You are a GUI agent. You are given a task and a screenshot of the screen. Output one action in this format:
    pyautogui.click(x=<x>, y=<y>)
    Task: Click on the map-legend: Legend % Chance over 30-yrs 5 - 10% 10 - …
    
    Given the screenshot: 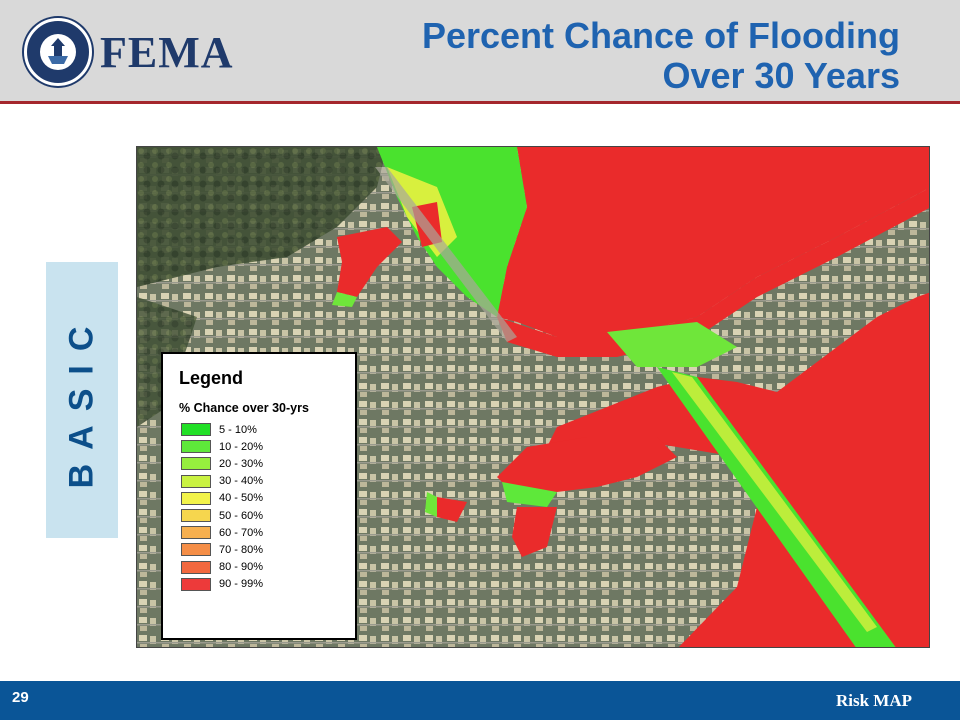 What is the action you would take?
    pyautogui.click(x=259, y=496)
    